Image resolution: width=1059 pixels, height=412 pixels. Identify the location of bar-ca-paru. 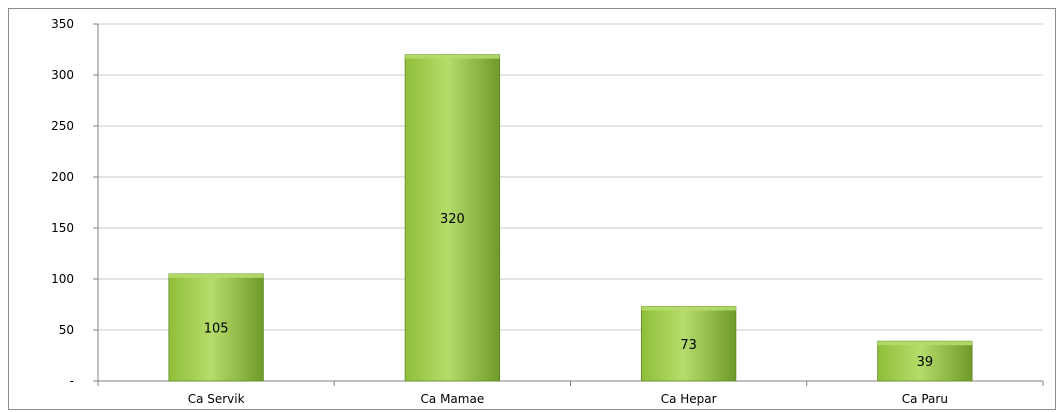
(925, 361).